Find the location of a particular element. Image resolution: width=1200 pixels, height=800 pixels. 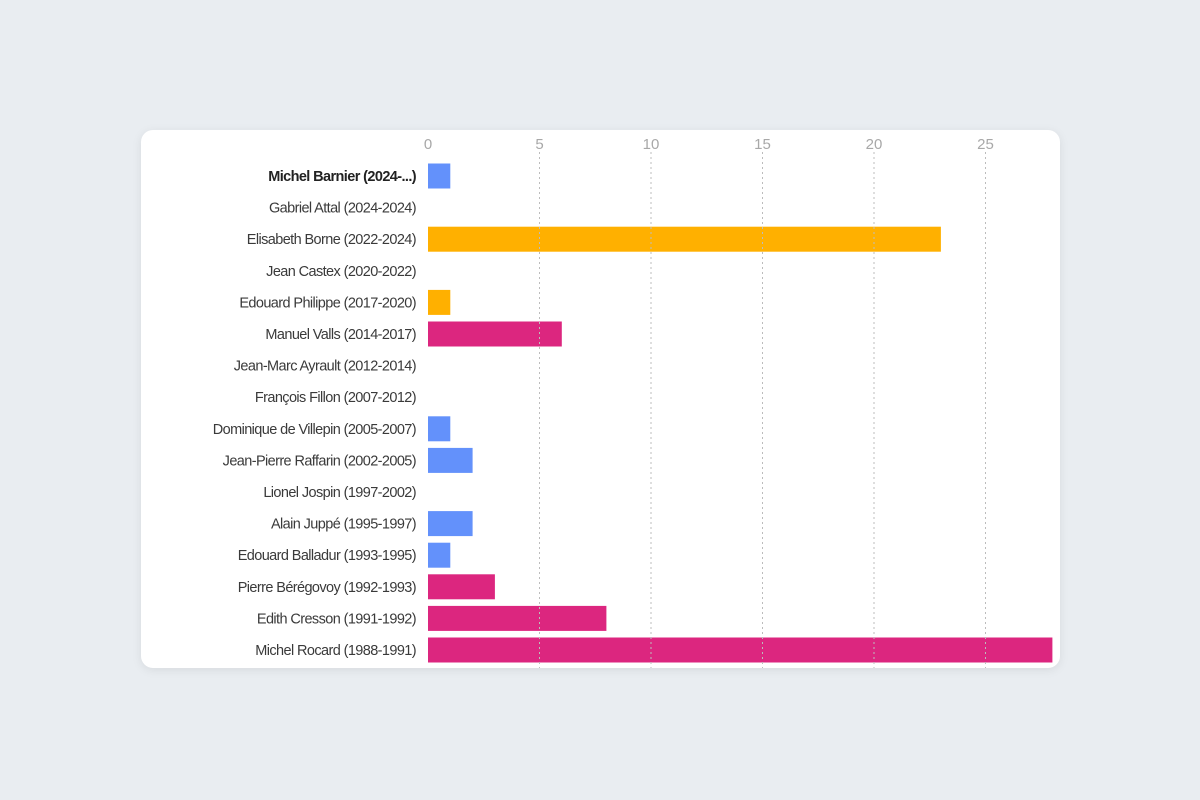

category-label: Manuel Valls (2014-2017) is located at coordinates (340, 335).